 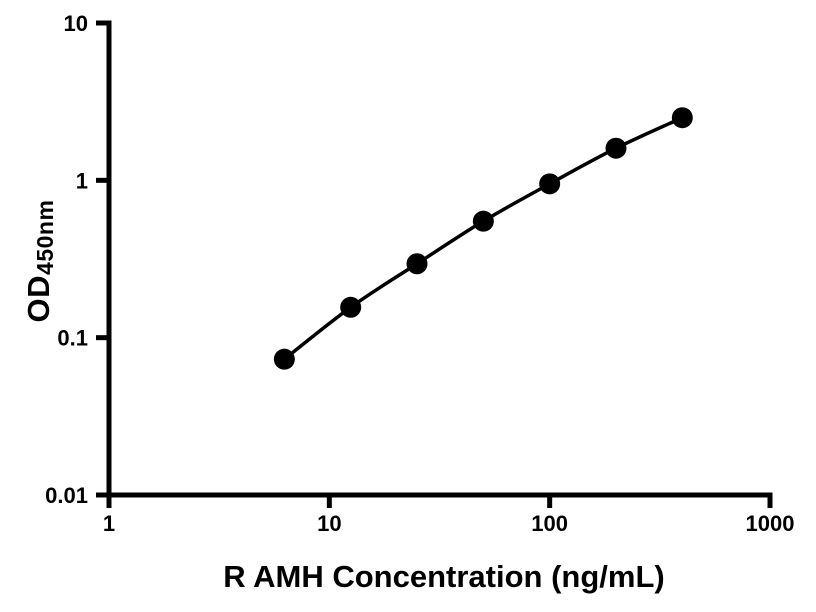 What do you see at coordinates (66, 495) in the screenshot?
I see `y-tick-label: 0.01` at bounding box center [66, 495].